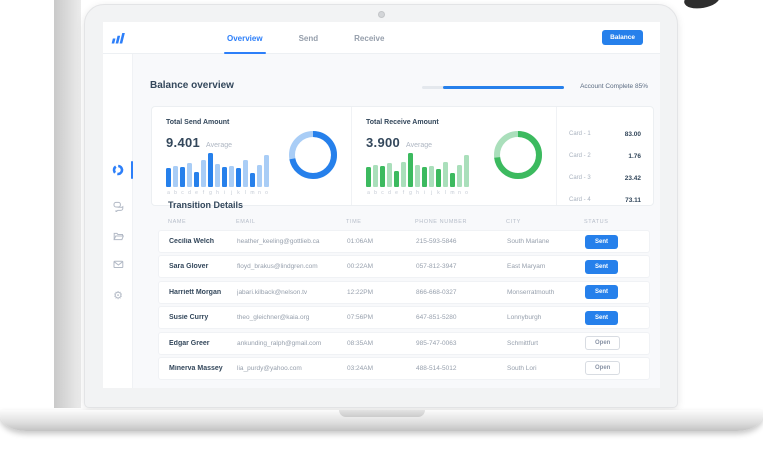 Image resolution: width=763 pixels, height=449 pixels. I want to click on receive-axis-label: k, so click(438, 193).